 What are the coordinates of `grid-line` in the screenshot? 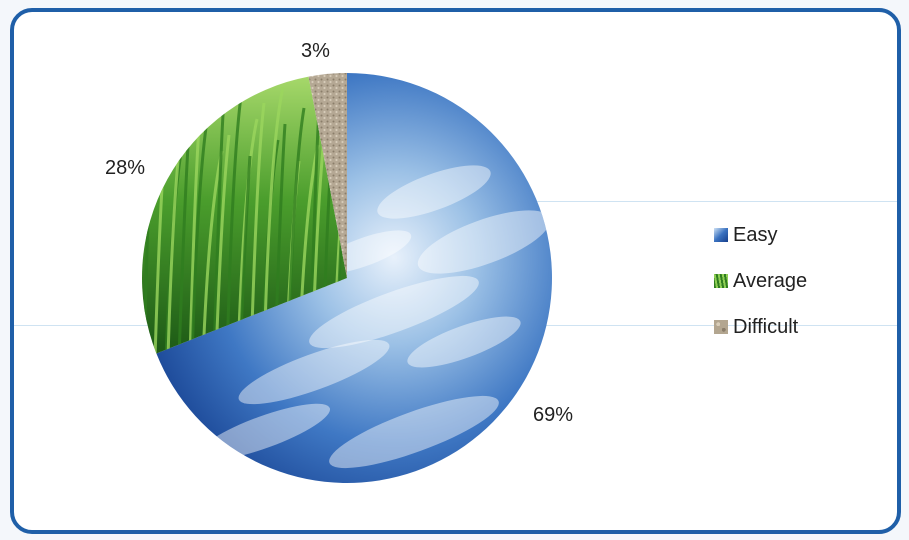 It's located at (622, 201).